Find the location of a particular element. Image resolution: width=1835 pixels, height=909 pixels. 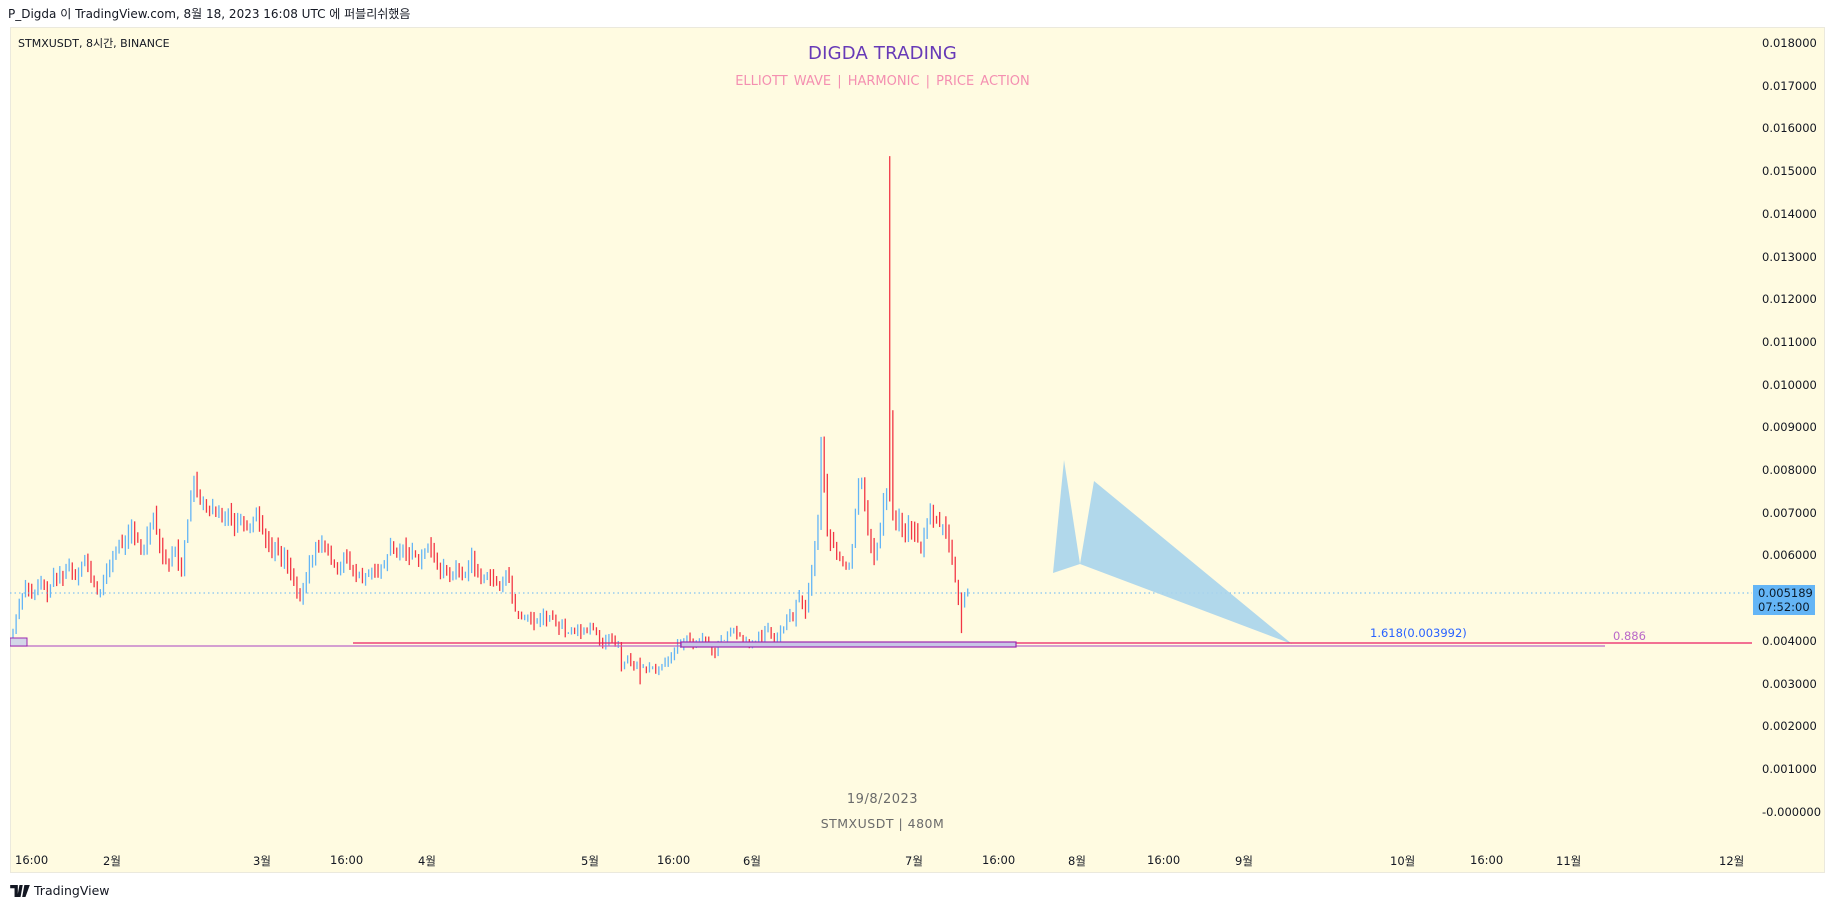

price-axis-label: 0.007000 is located at coordinates (1789, 512).